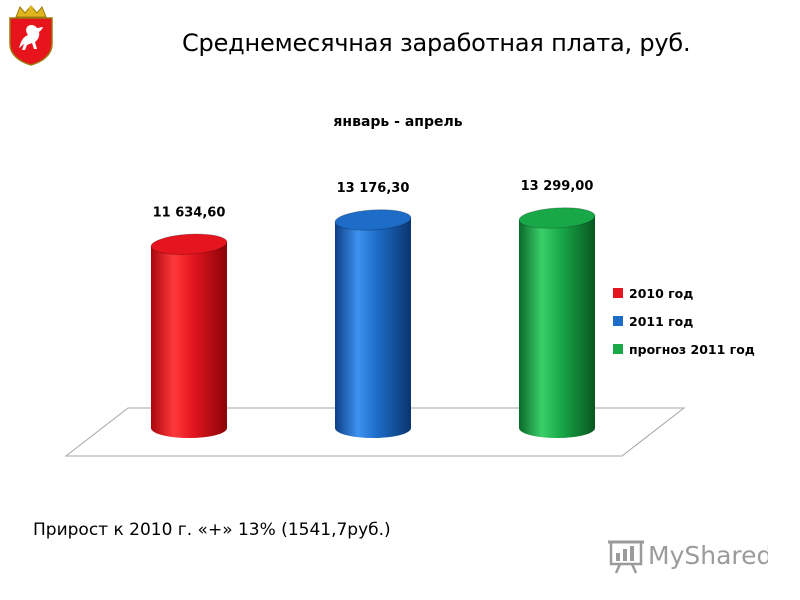 The image size is (800, 600). What do you see at coordinates (708, 555) in the screenshot?
I see `watermark-text: MyShared` at bounding box center [708, 555].